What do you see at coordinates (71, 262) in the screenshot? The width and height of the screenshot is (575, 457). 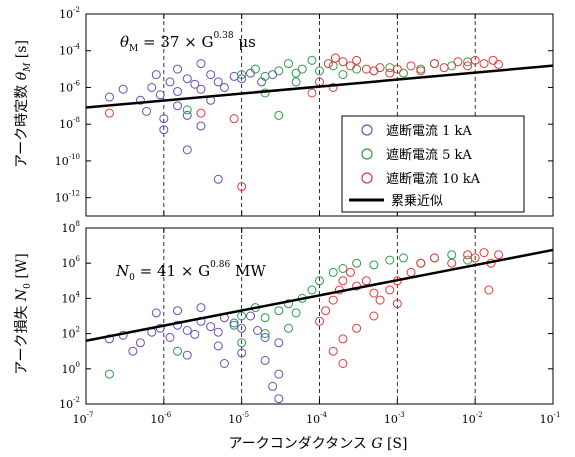 I see `bottom-y-tick-label: 10⁶` at bounding box center [71, 262].